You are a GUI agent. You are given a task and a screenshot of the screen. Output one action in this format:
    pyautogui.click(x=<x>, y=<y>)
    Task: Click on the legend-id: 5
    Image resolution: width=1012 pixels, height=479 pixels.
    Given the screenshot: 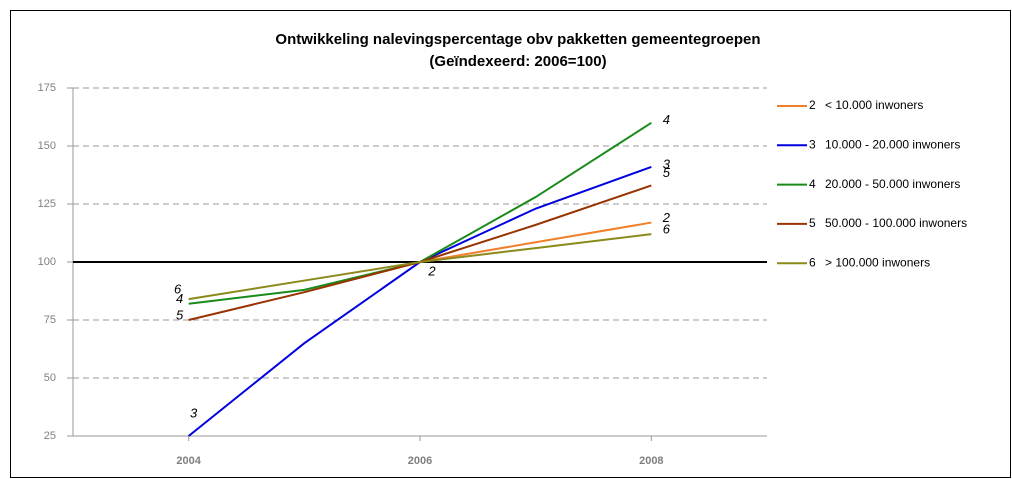 What is the action you would take?
    pyautogui.click(x=812, y=223)
    